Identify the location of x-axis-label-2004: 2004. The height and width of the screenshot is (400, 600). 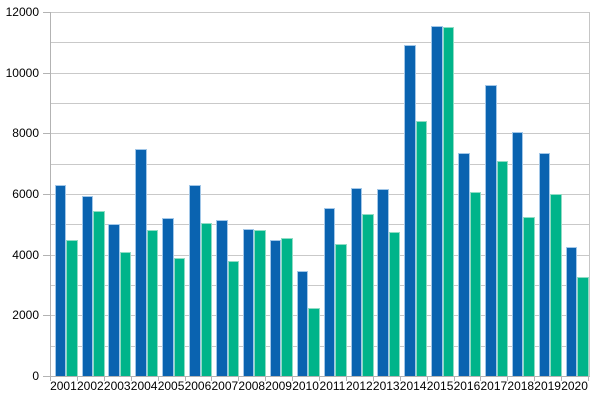
(144, 386).